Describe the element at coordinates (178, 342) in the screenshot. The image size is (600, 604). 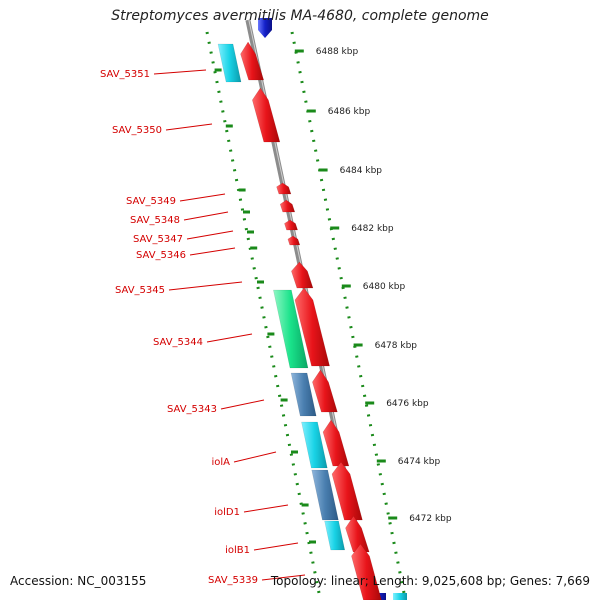
I see `gene-label: SAV_5344` at that location.